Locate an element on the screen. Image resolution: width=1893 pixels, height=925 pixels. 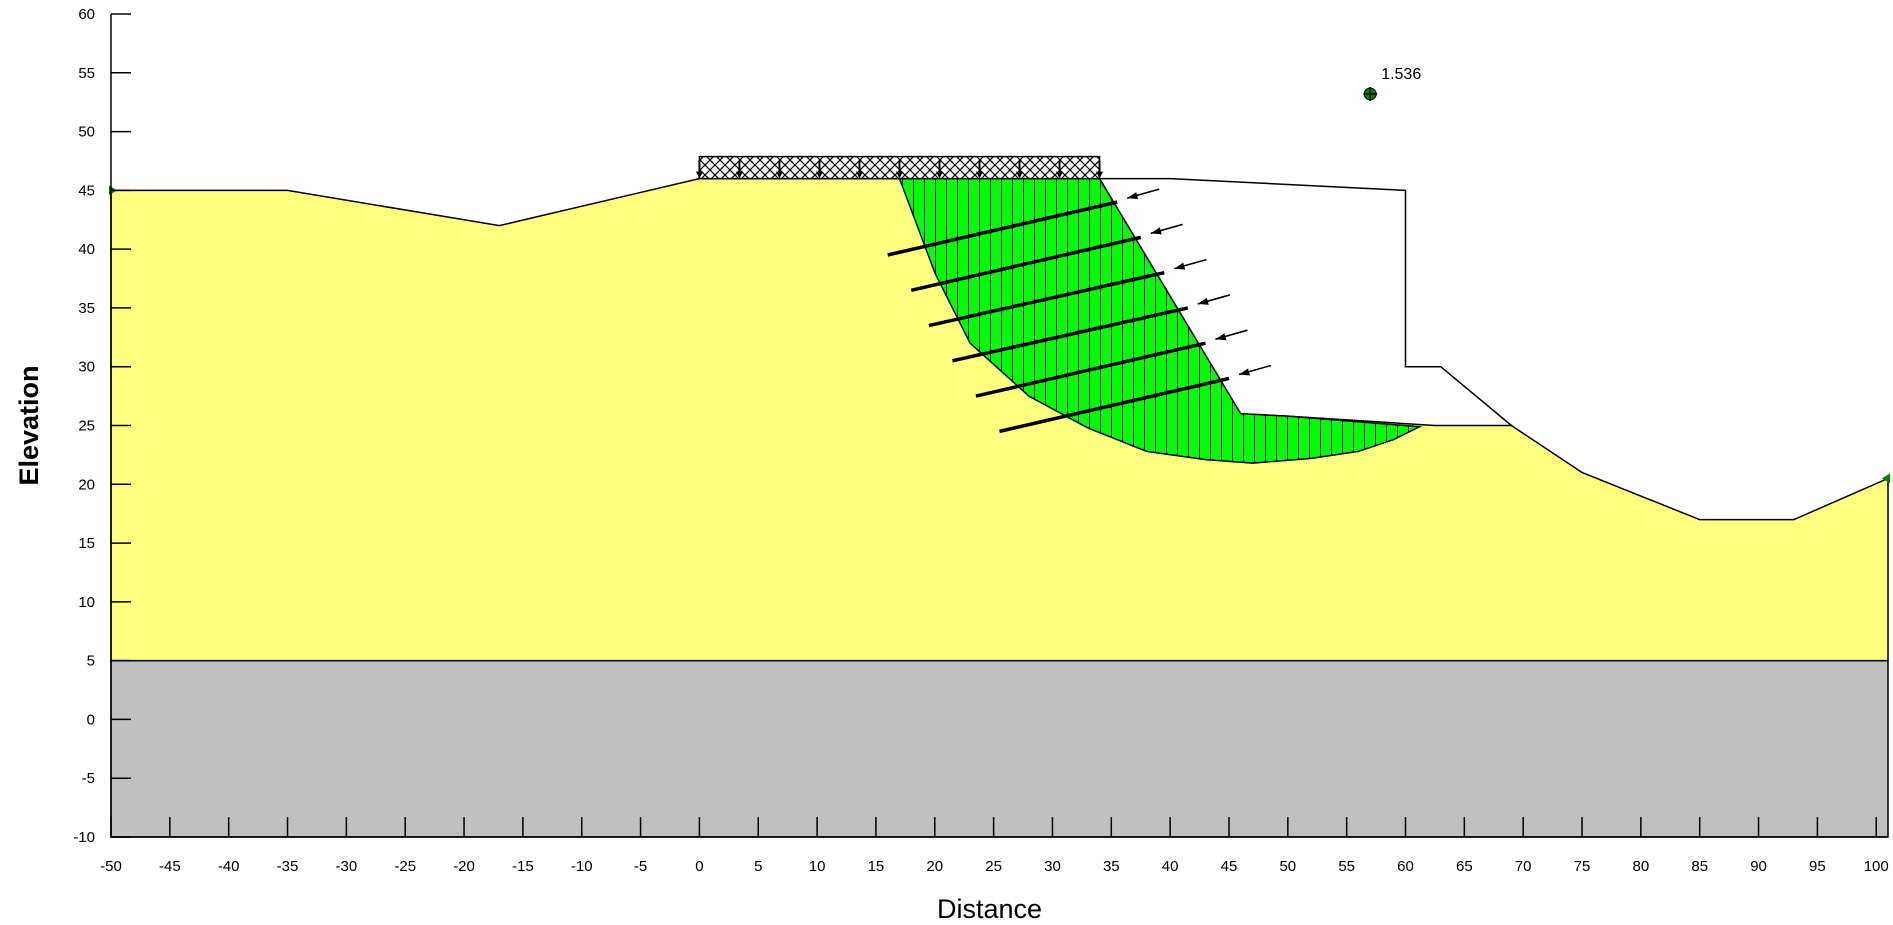
y-tick-label: 20 is located at coordinates (86, 484).